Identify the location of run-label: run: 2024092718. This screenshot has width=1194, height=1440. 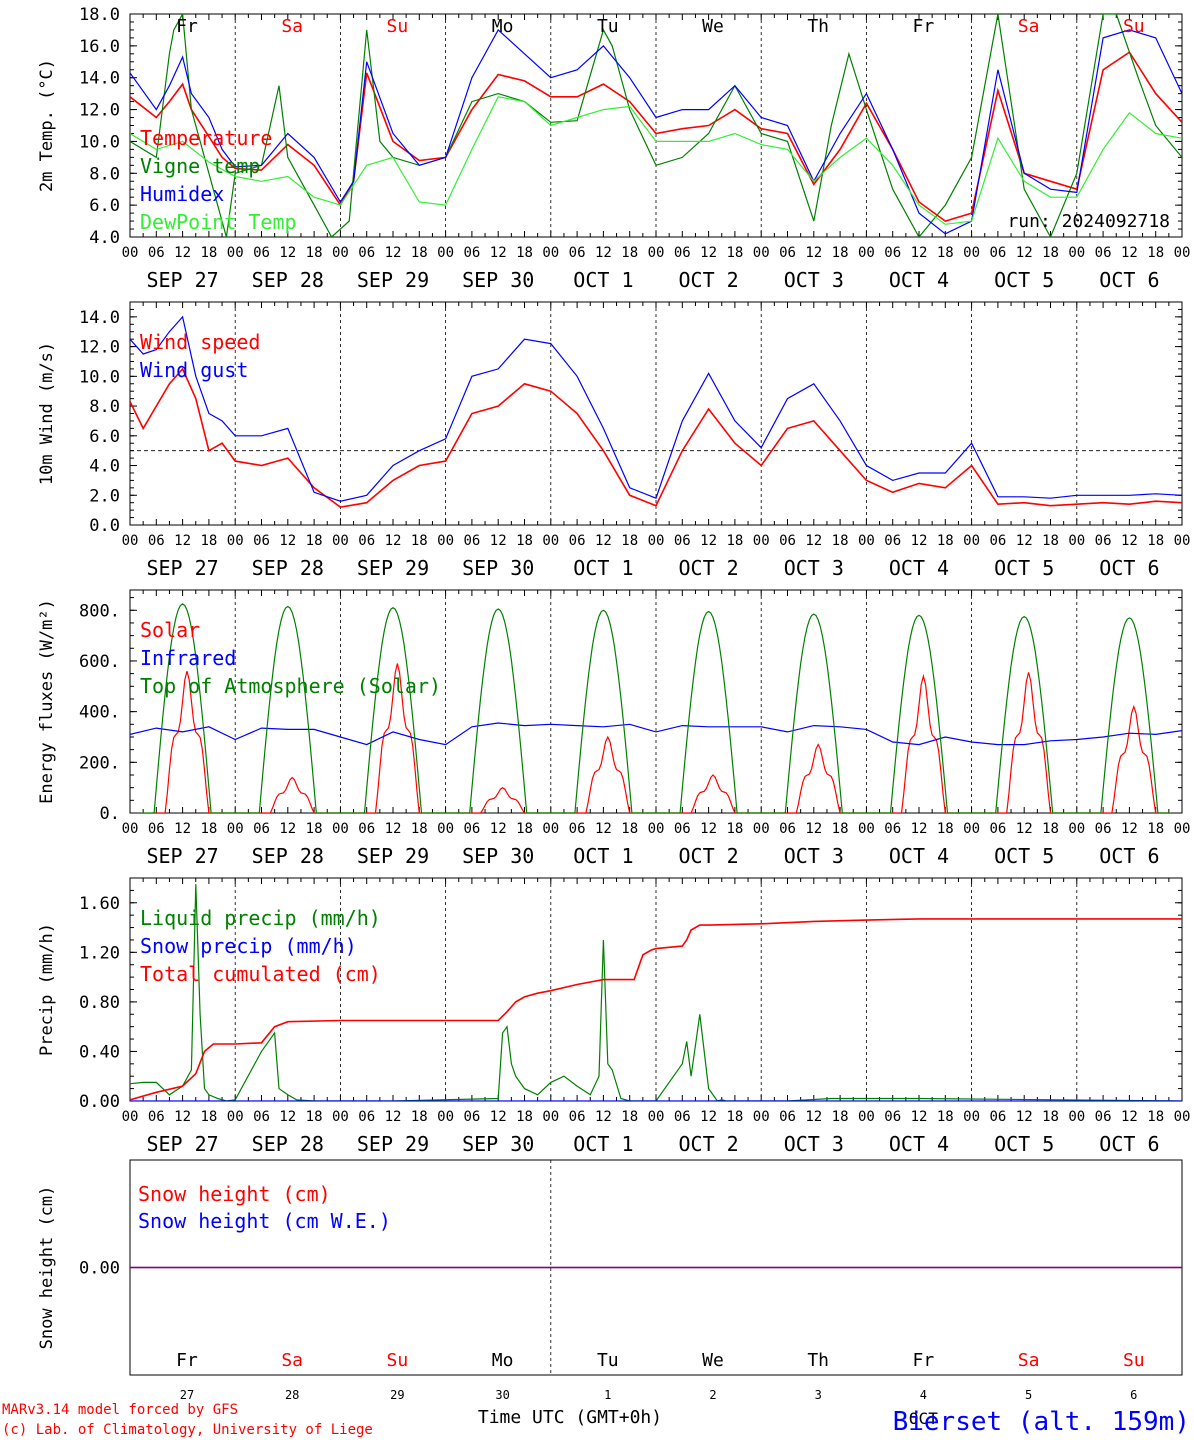
(1088, 221).